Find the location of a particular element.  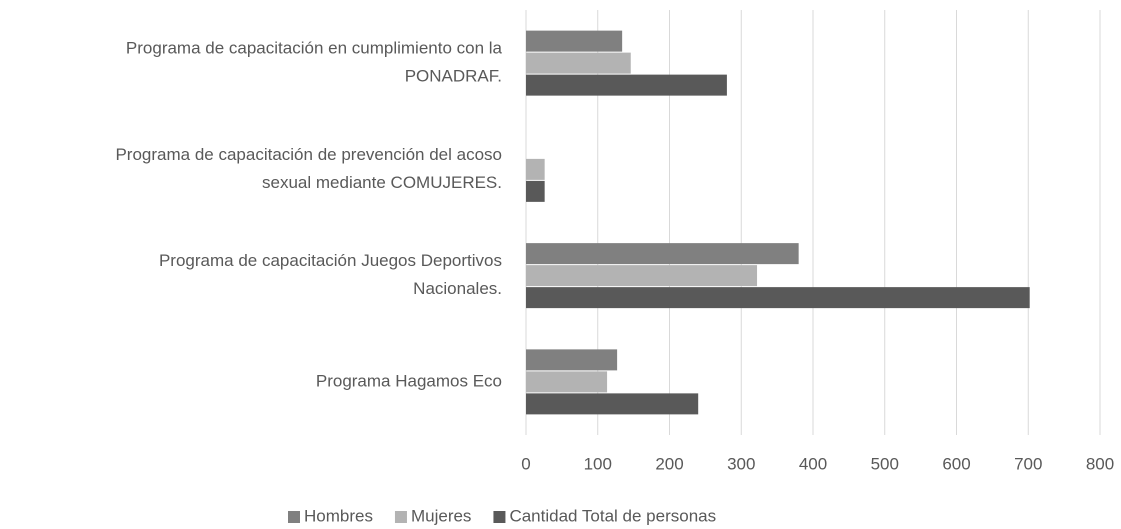

x-tick-label: 600 is located at coordinates (956, 463).